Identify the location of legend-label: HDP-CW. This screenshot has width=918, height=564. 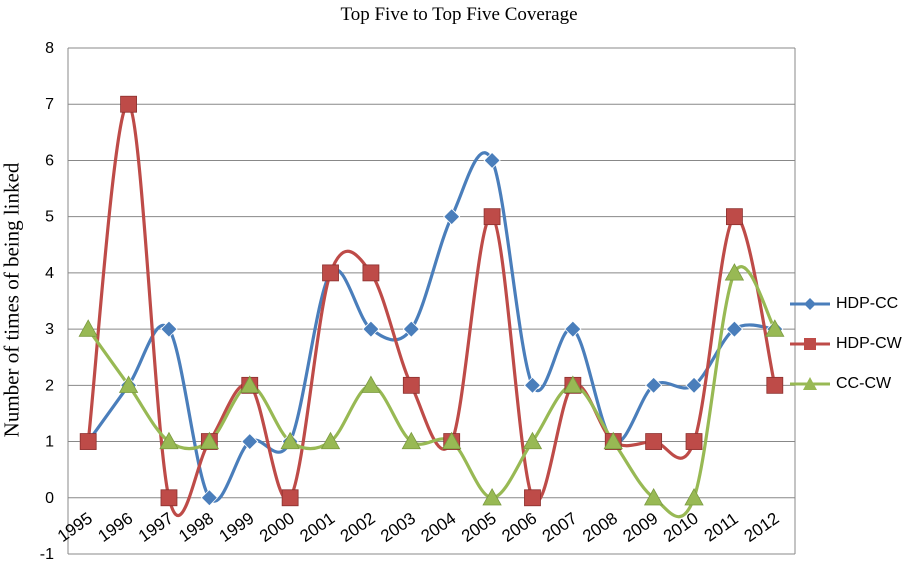
(869, 343).